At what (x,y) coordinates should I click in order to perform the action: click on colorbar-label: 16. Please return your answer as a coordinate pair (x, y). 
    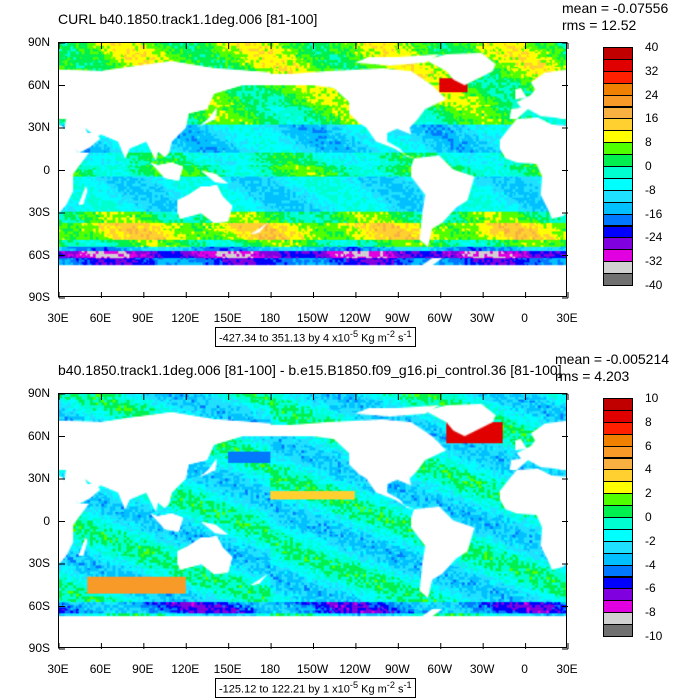
    Looking at the image, I should click on (652, 118).